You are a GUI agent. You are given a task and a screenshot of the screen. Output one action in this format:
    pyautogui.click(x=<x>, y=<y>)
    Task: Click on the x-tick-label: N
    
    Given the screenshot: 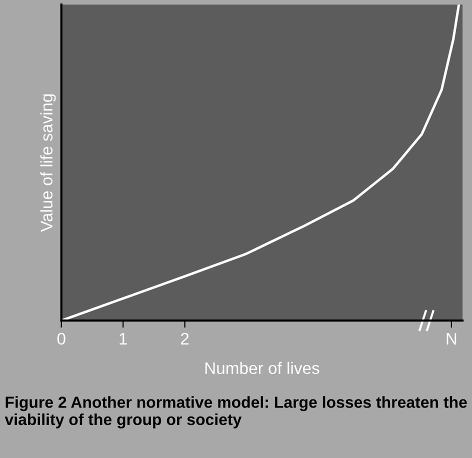 What is the action you would take?
    pyautogui.click(x=451, y=338)
    